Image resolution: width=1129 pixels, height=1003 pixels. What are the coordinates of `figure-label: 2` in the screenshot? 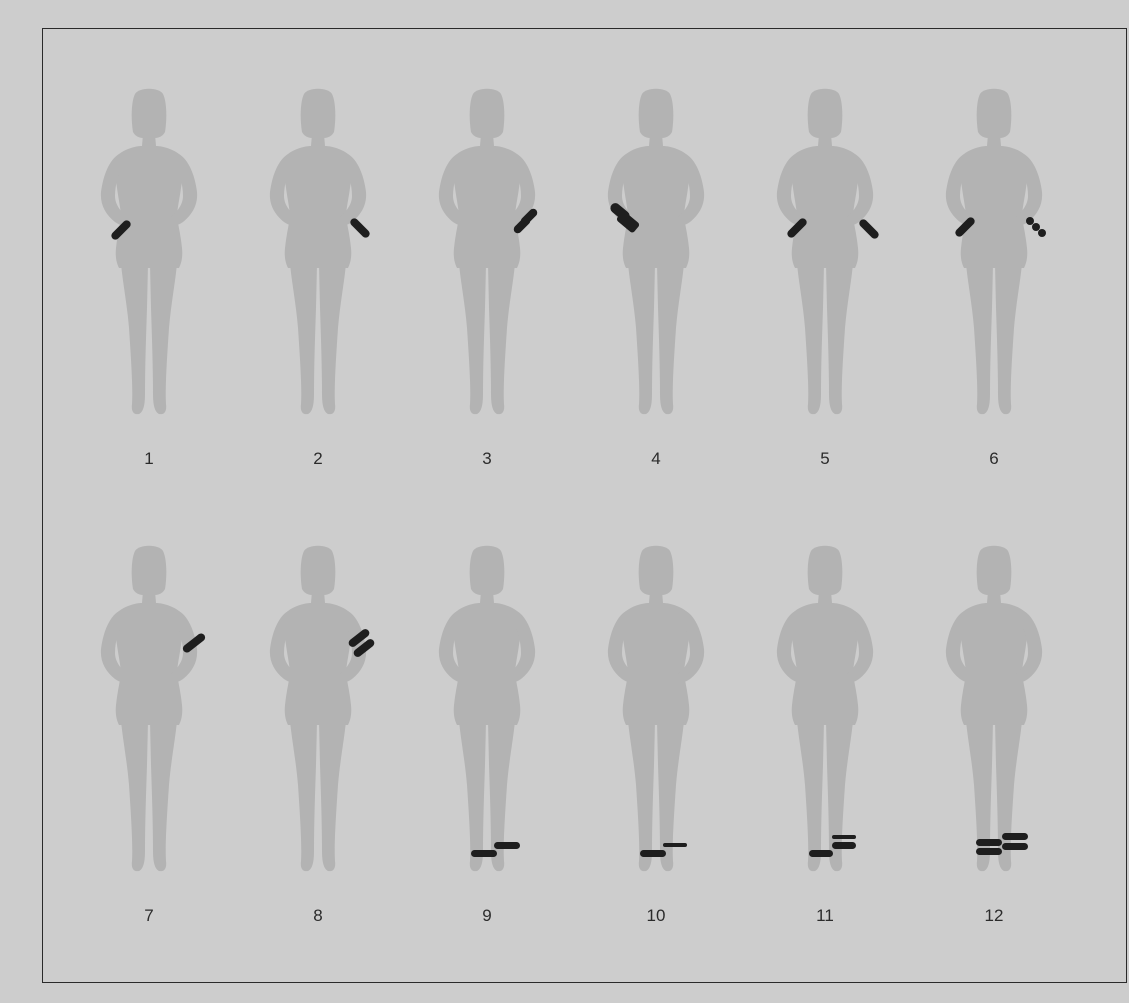 It's located at (318, 458).